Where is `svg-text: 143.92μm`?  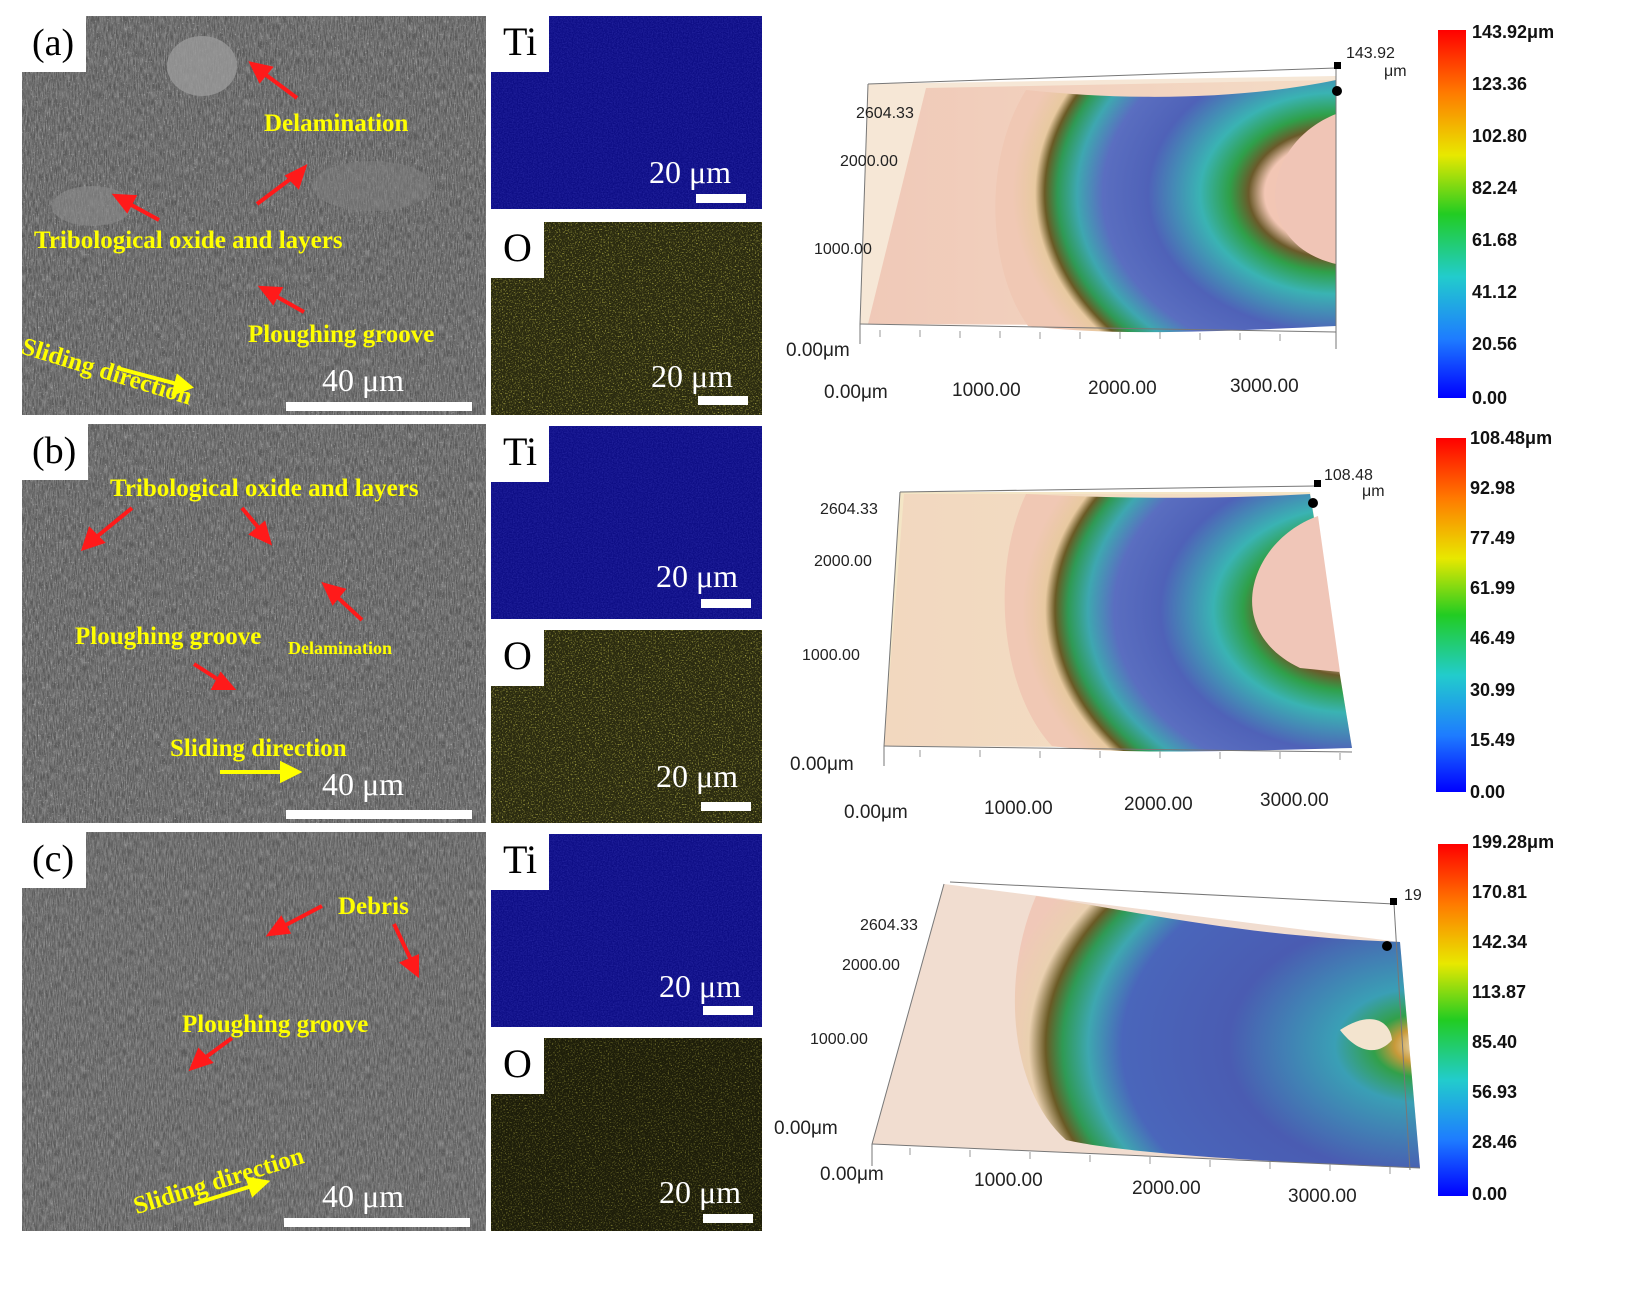 svg-text: 143.92μm is located at coordinates (1513, 32).